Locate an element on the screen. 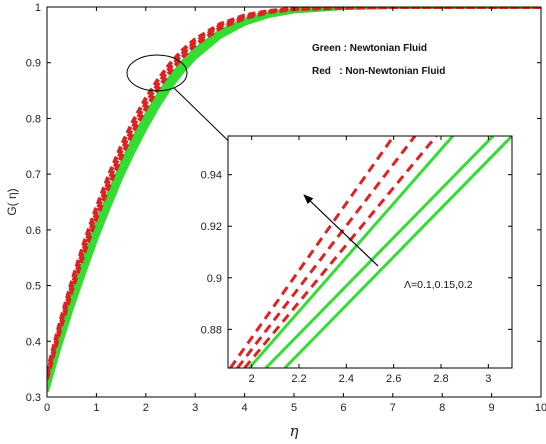 The image size is (546, 444). y-tick-label: 0.4 is located at coordinates (33, 342).